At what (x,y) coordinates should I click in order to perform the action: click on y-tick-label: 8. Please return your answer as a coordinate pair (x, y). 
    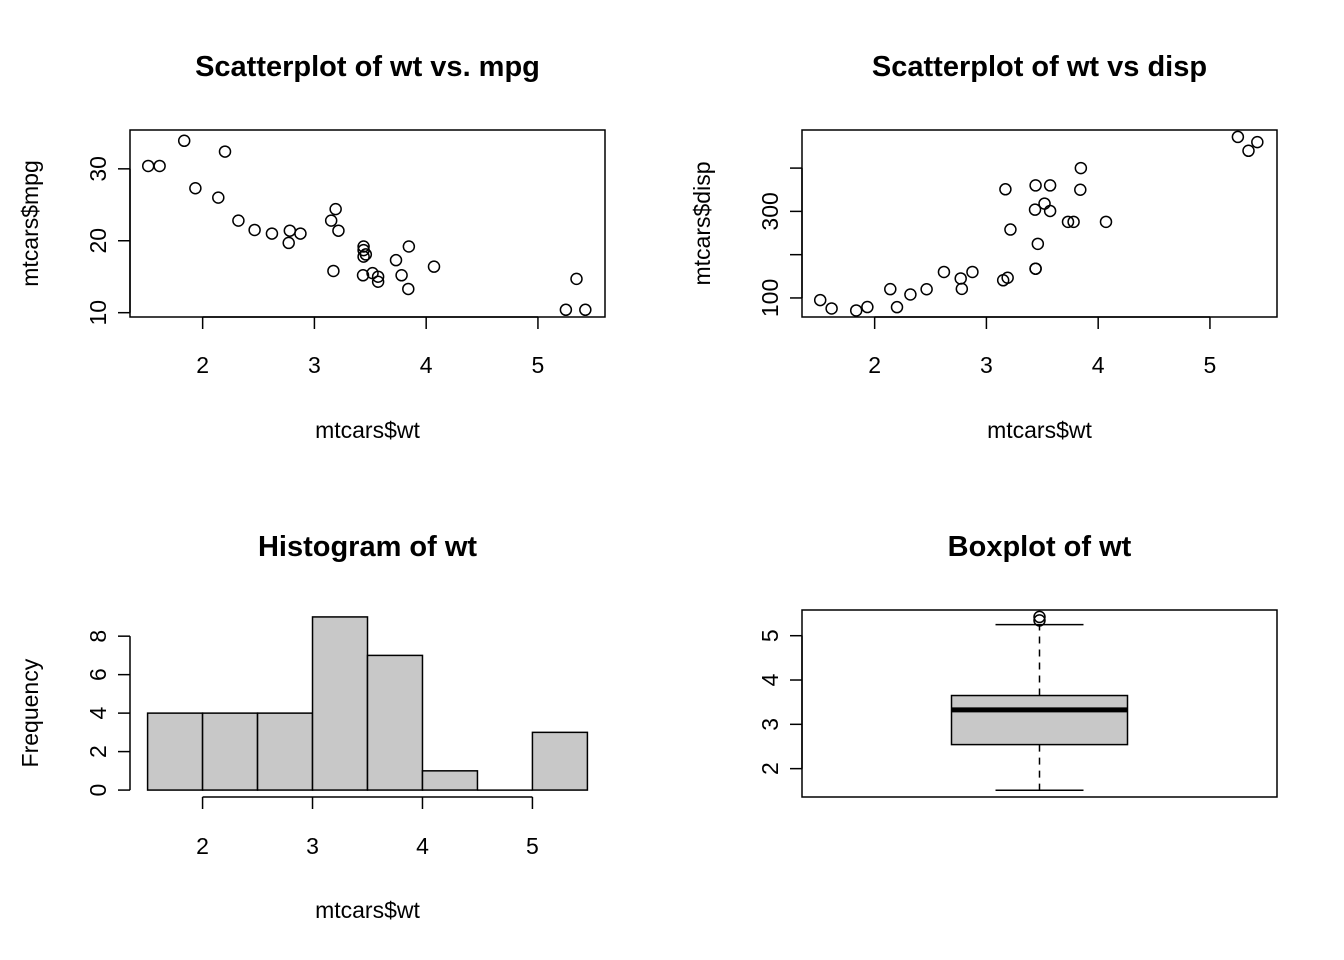
    Looking at the image, I should click on (98, 636).